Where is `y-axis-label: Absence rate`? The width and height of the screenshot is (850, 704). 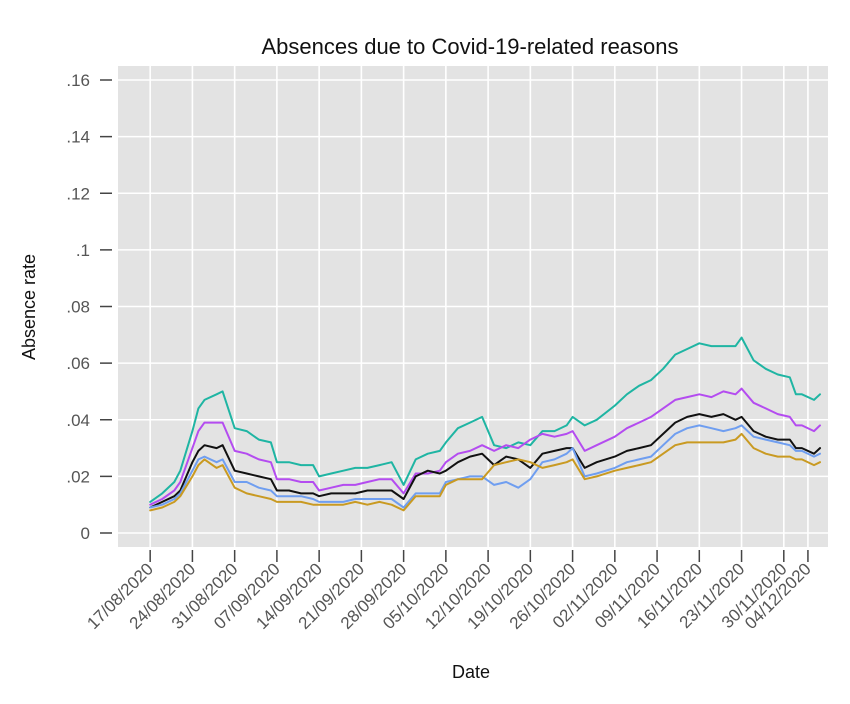 y-axis-label: Absence rate is located at coordinates (29, 307).